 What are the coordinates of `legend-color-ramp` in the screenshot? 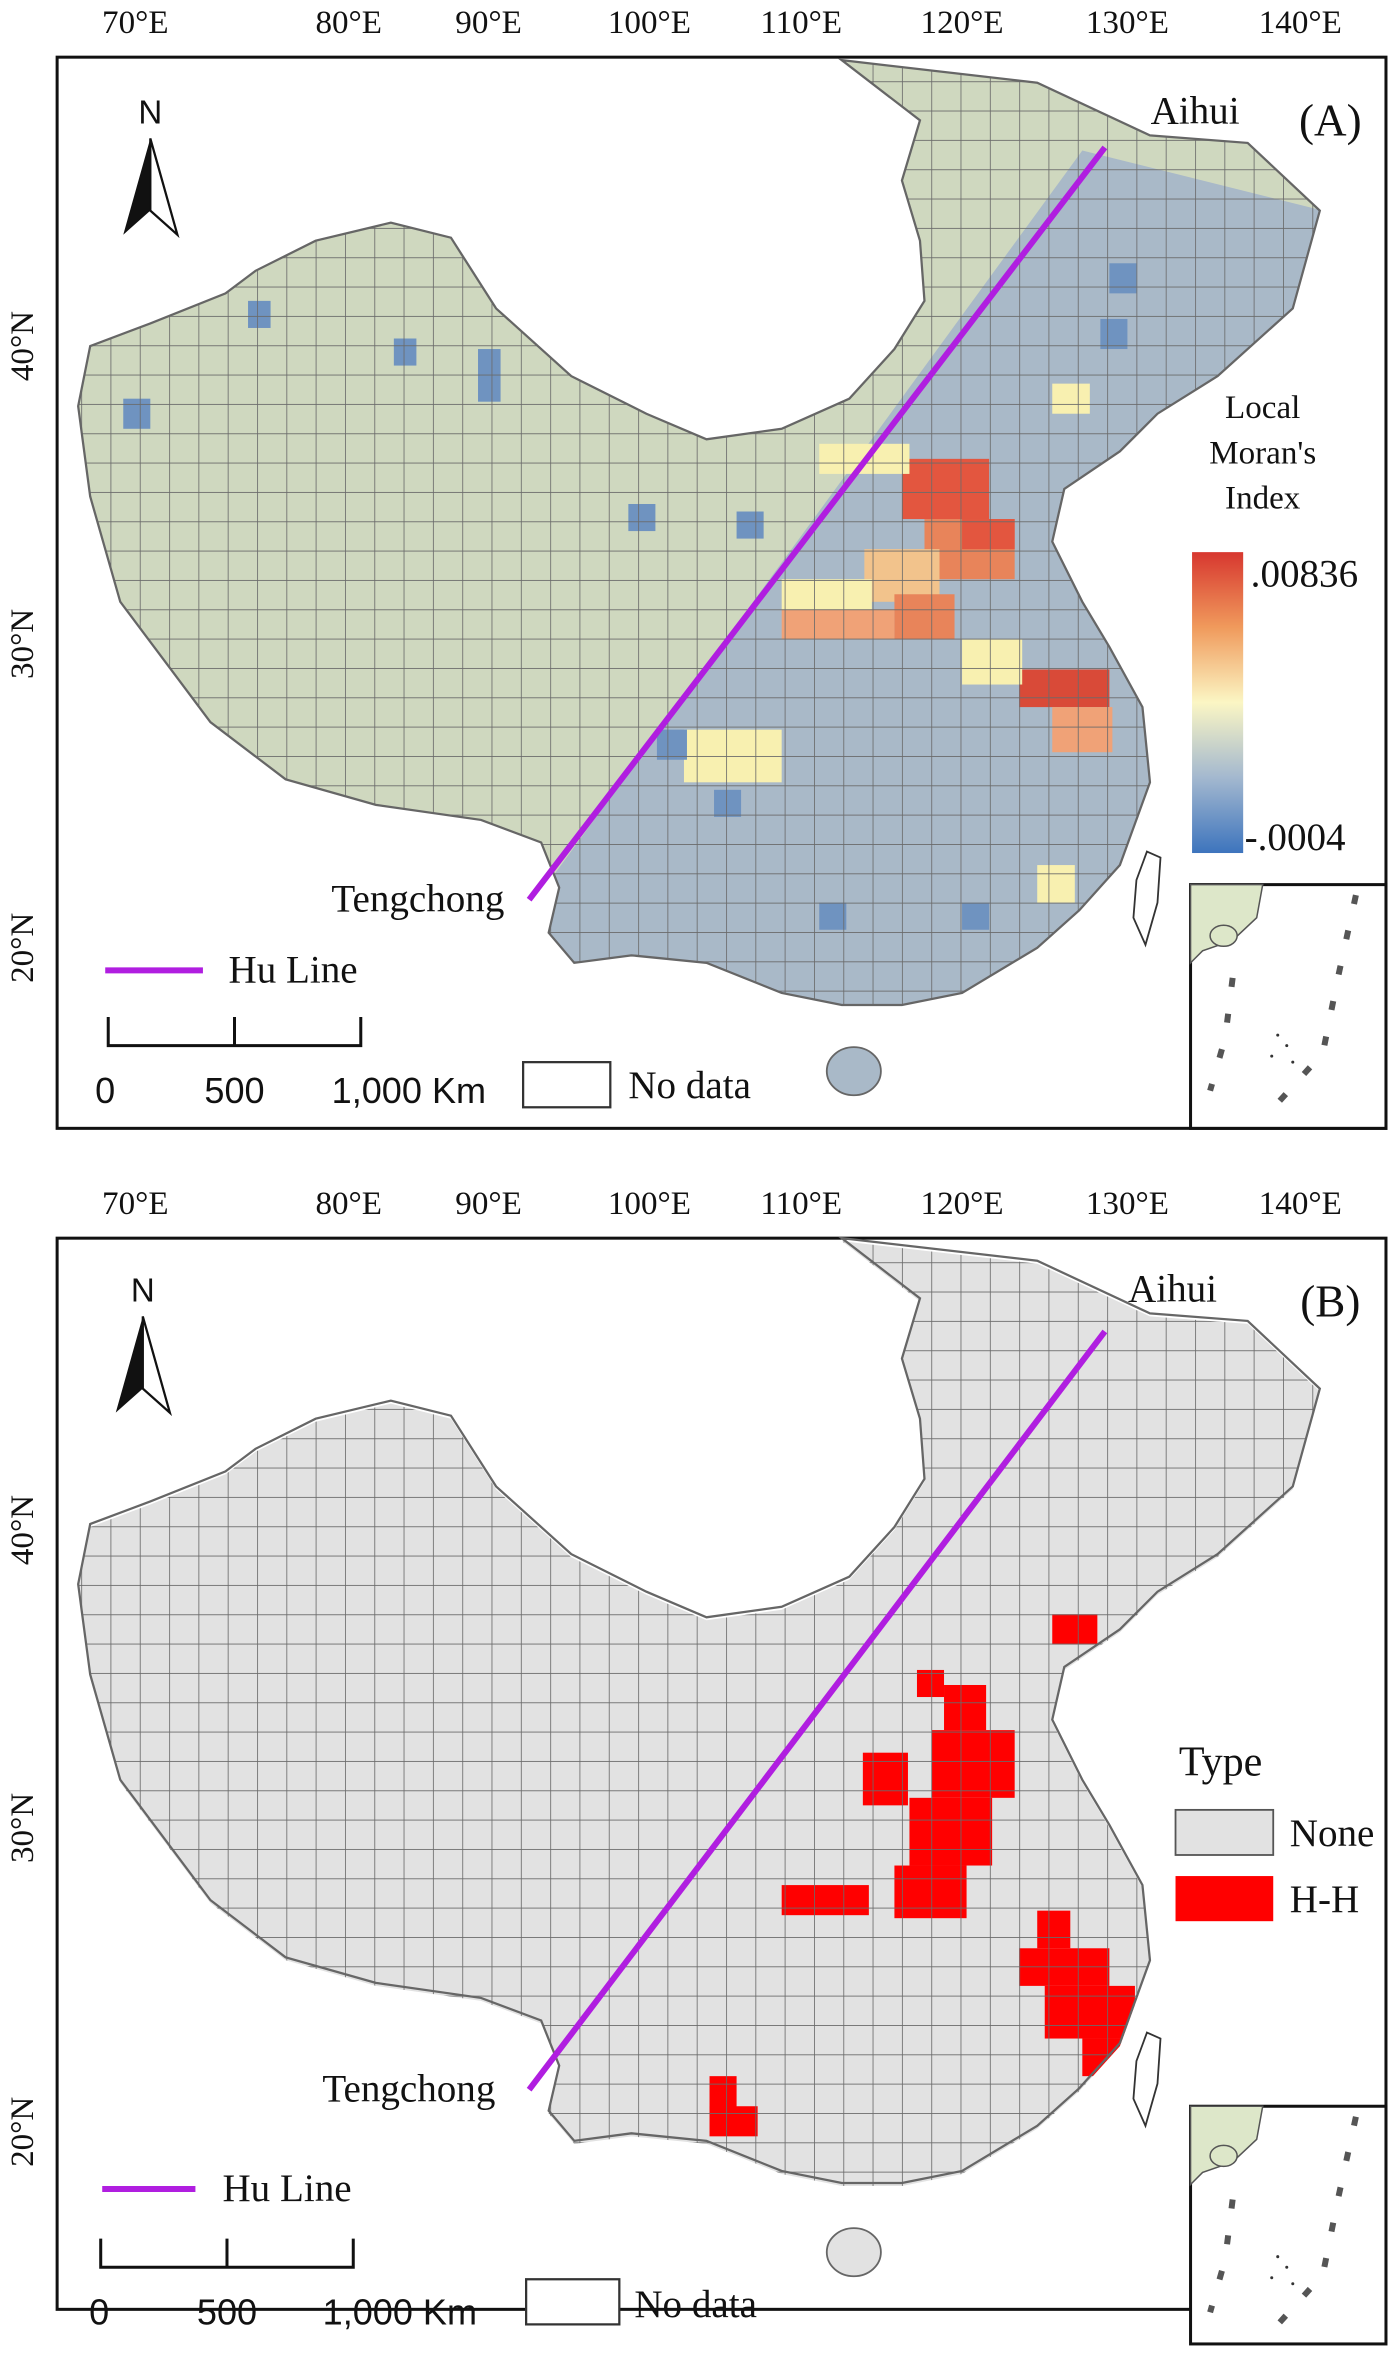 It's located at (1218, 703).